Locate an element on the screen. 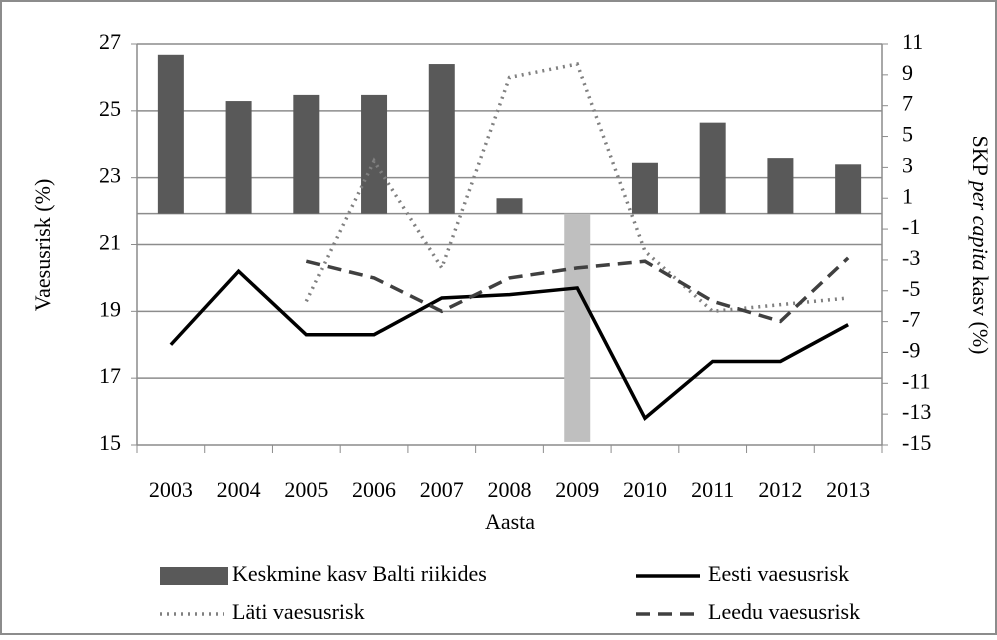  y2-axis-title: SKP per capita kasv (%) is located at coordinates (980, 245).